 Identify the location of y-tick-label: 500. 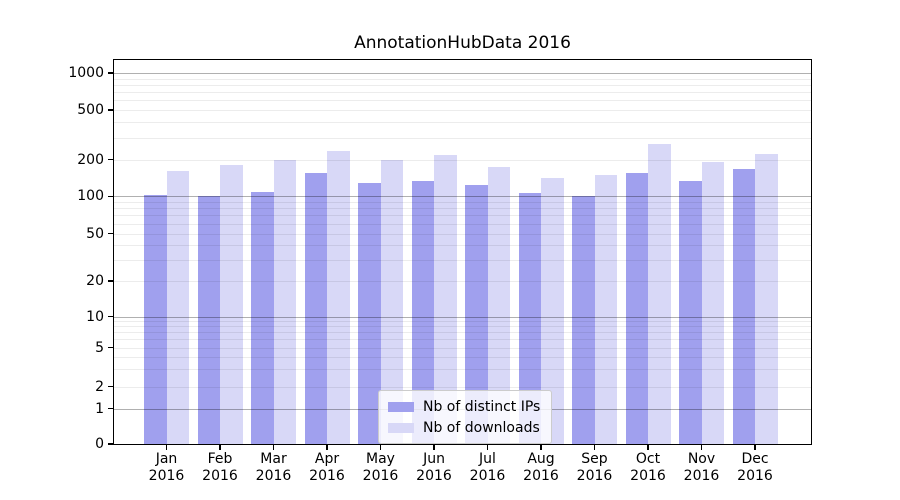
(90, 110).